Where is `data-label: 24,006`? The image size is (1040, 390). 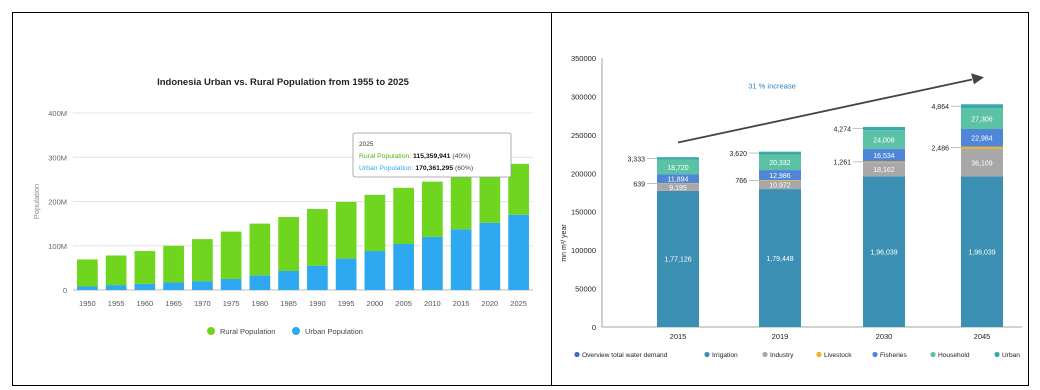
data-label: 24,006 is located at coordinates (884, 140).